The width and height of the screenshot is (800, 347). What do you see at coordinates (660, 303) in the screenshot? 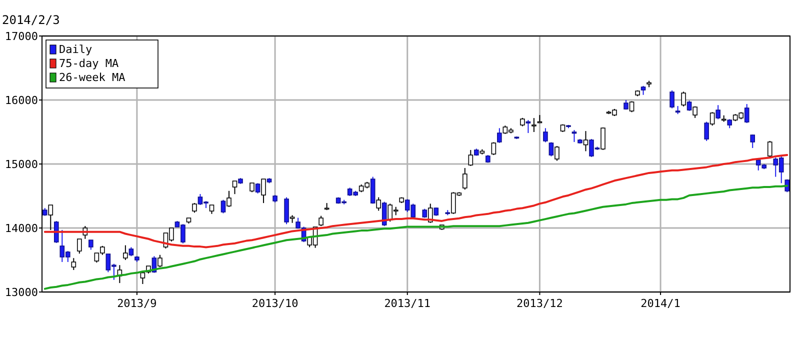
I see `x-tick-label: 2014/1` at bounding box center [660, 303].